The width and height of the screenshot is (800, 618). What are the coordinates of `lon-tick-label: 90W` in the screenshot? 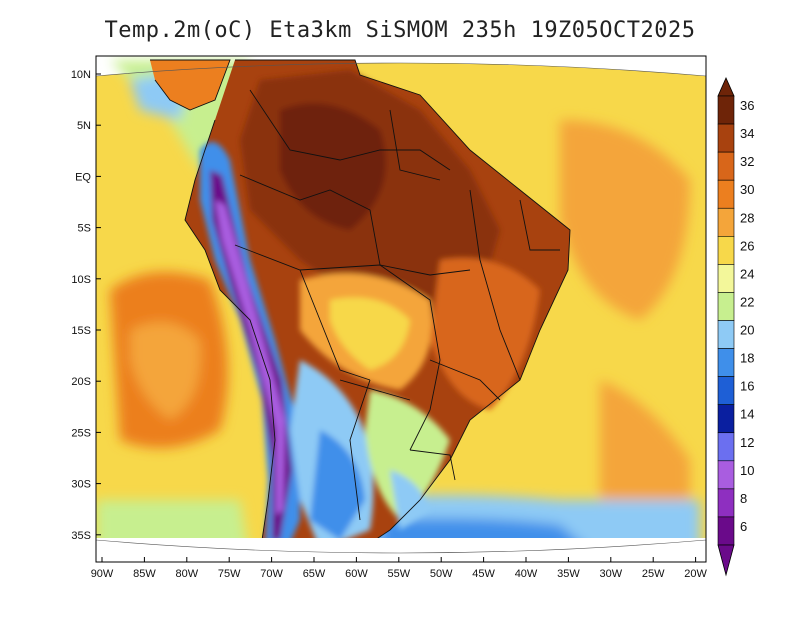 It's located at (102, 574).